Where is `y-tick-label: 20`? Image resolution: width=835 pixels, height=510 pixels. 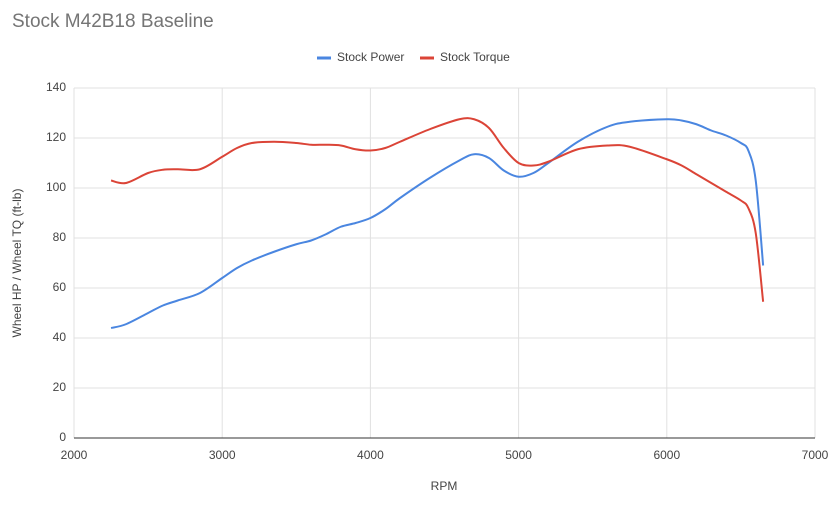
y-tick-label: 20 is located at coordinates (60, 387).